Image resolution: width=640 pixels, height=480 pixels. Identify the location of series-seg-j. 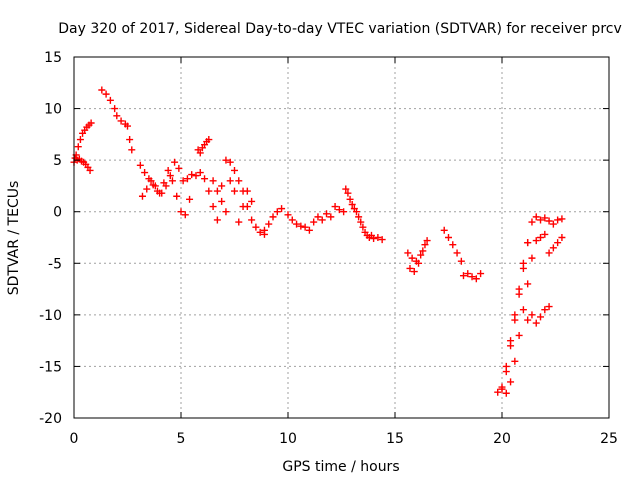
(329, 214).